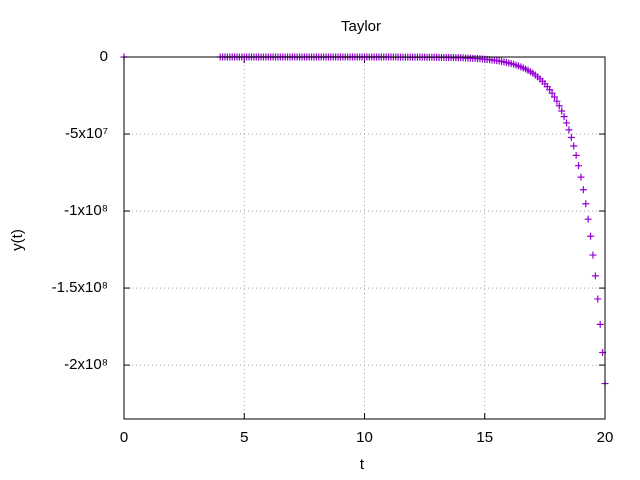 Image resolution: width=640 pixels, height=480 pixels. I want to click on x-tick-label: 20, so click(605, 437).